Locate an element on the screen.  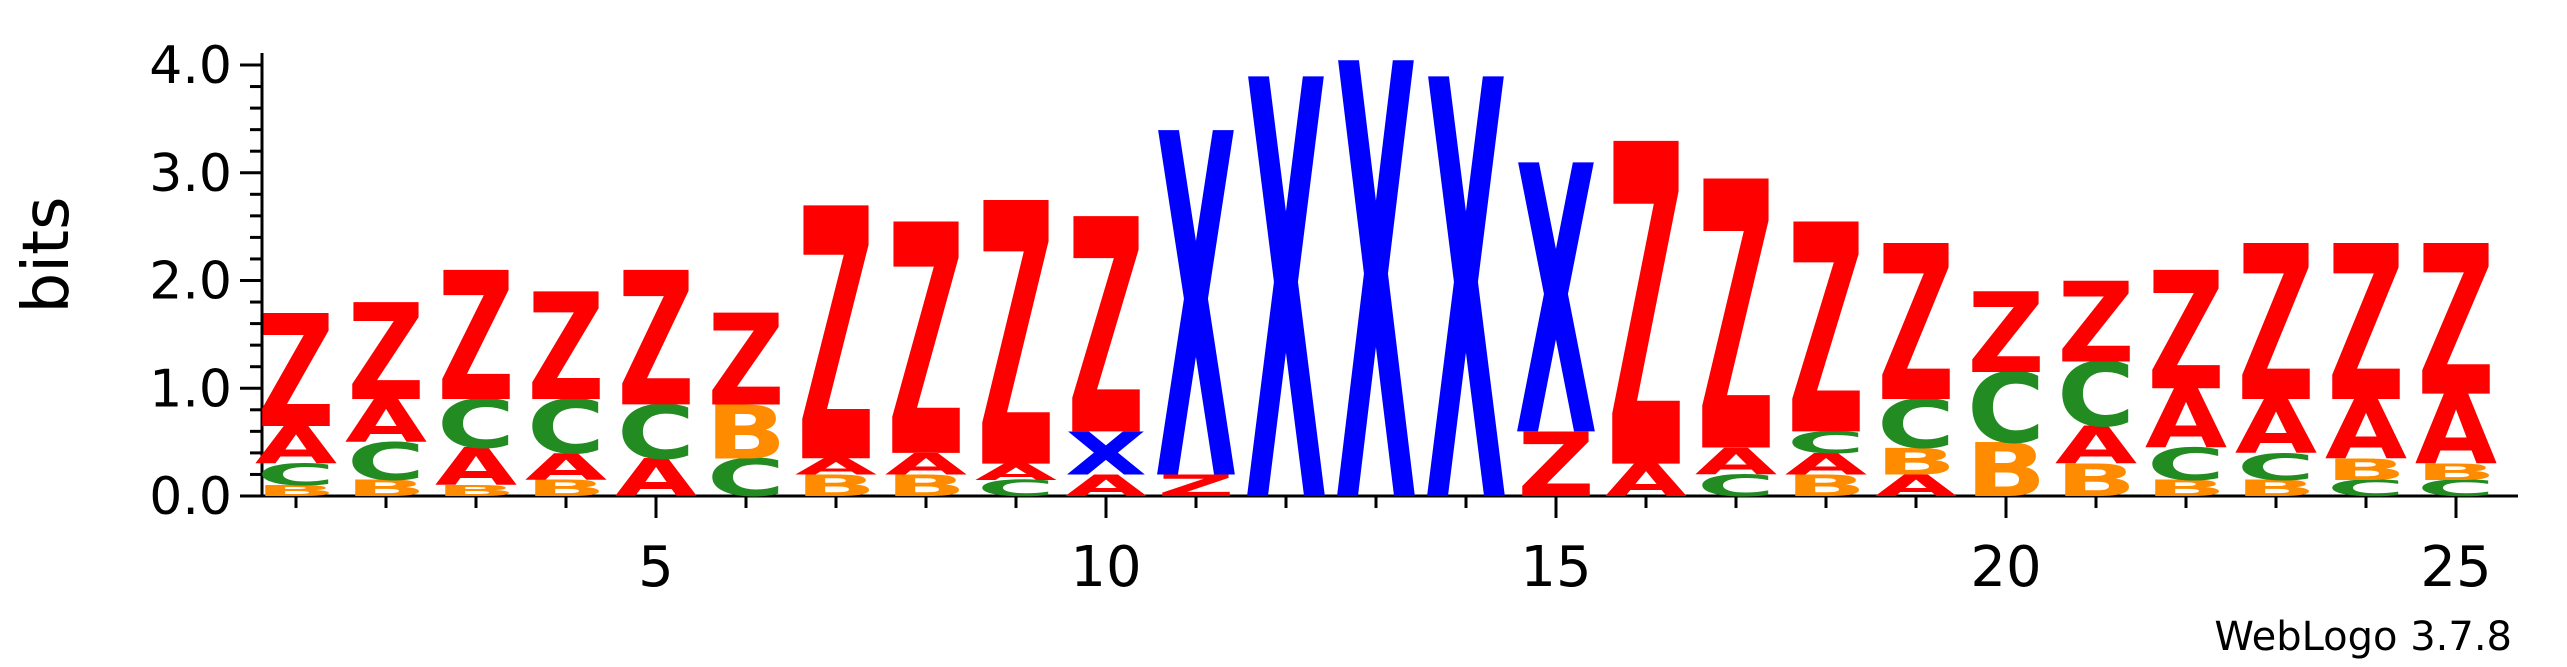
stack-position-15: ZX is located at coordinates (1556, 304).